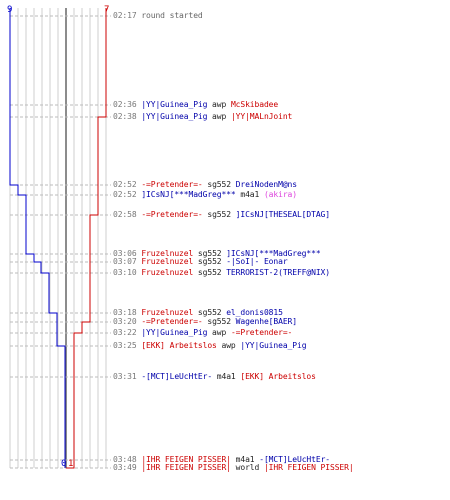  I want to click on event-time: 03:10, so click(125, 272).